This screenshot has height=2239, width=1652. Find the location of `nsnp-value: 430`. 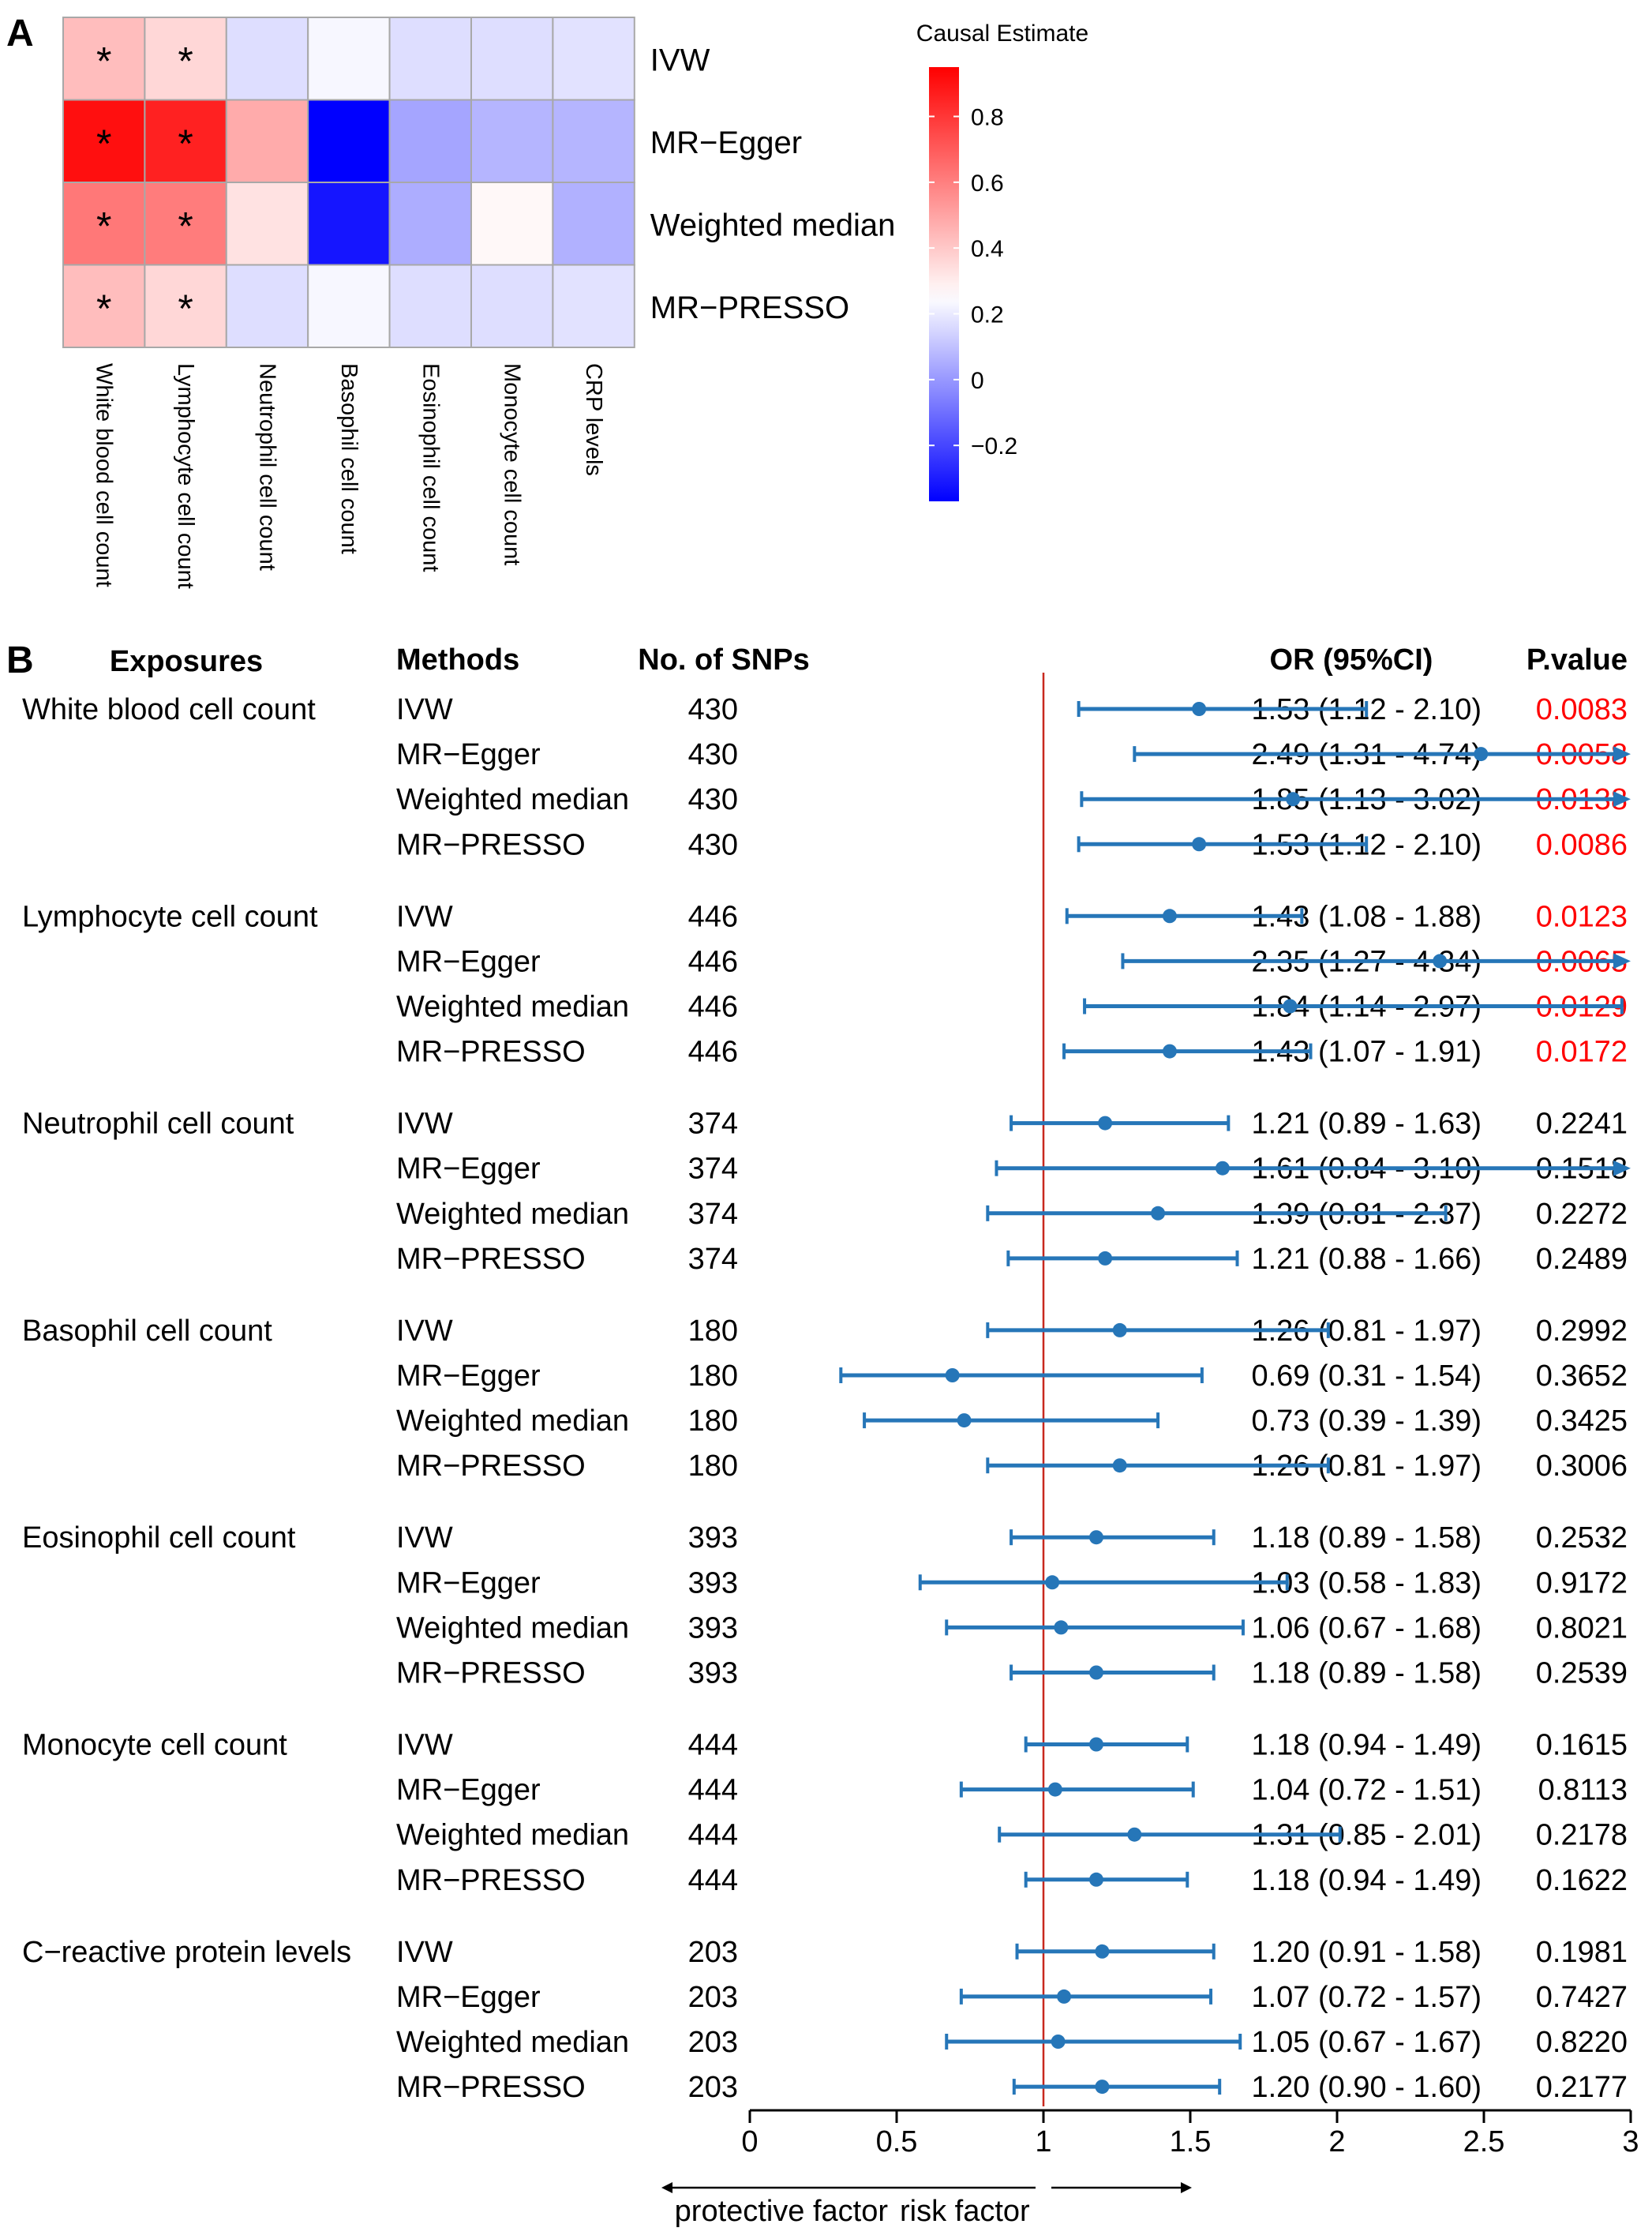

nsnp-value: 430 is located at coordinates (713, 845).